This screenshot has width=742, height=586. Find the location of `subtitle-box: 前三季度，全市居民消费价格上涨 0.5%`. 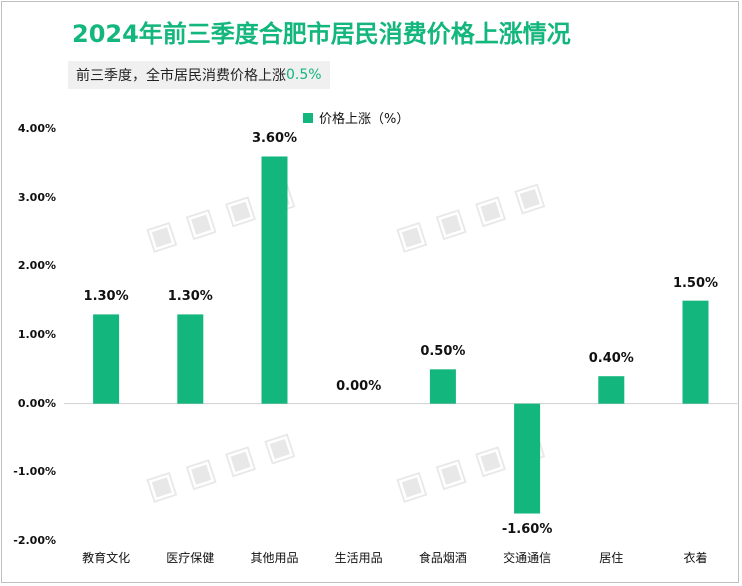

subtitle-box: 前三季度，全市居民消费价格上涨 0.5% is located at coordinates (199, 75).